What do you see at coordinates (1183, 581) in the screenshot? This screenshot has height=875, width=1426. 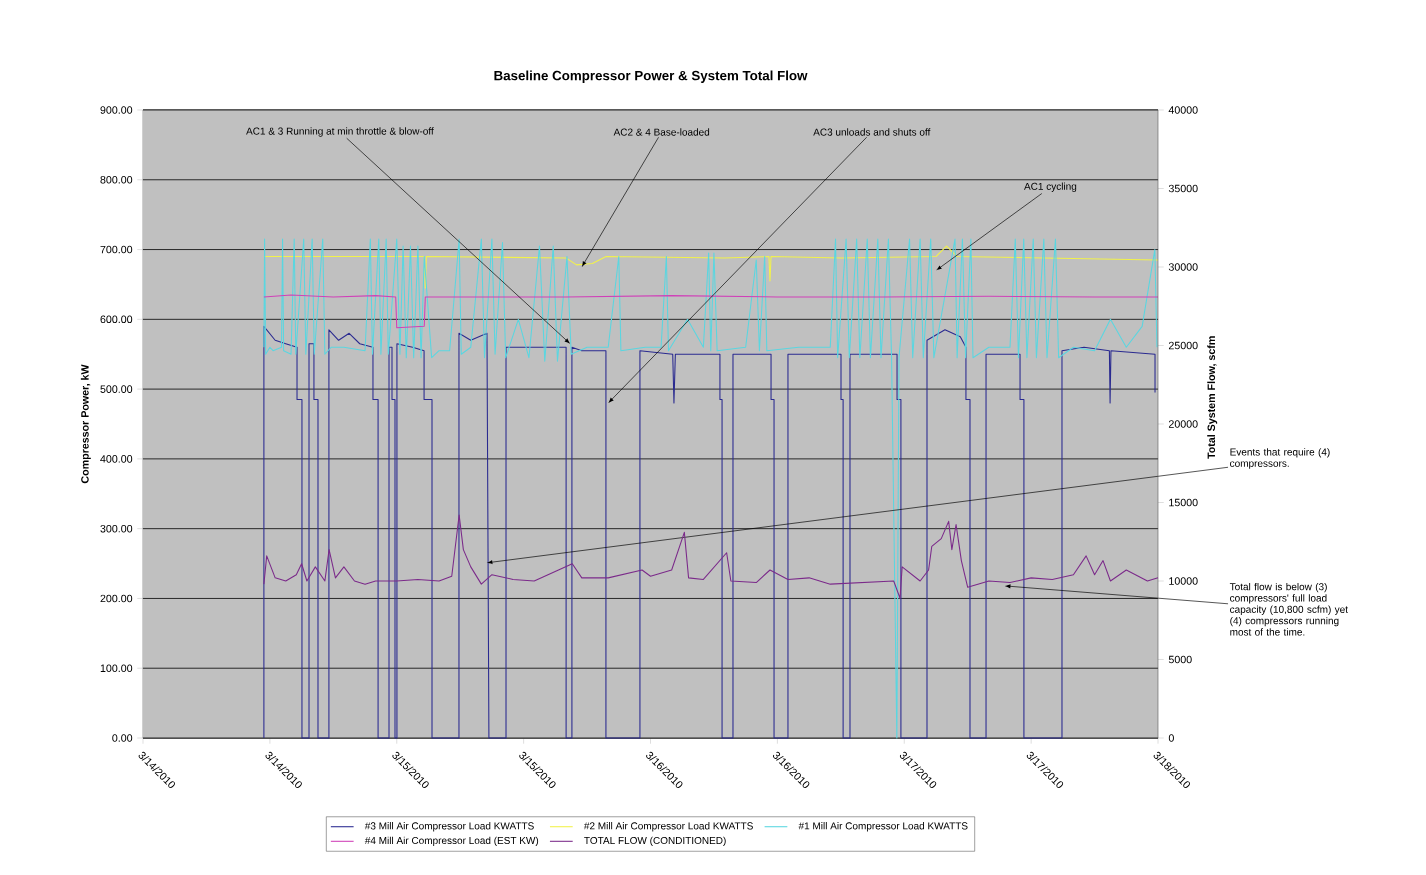 I see `y2-tick-label: 10000` at bounding box center [1183, 581].